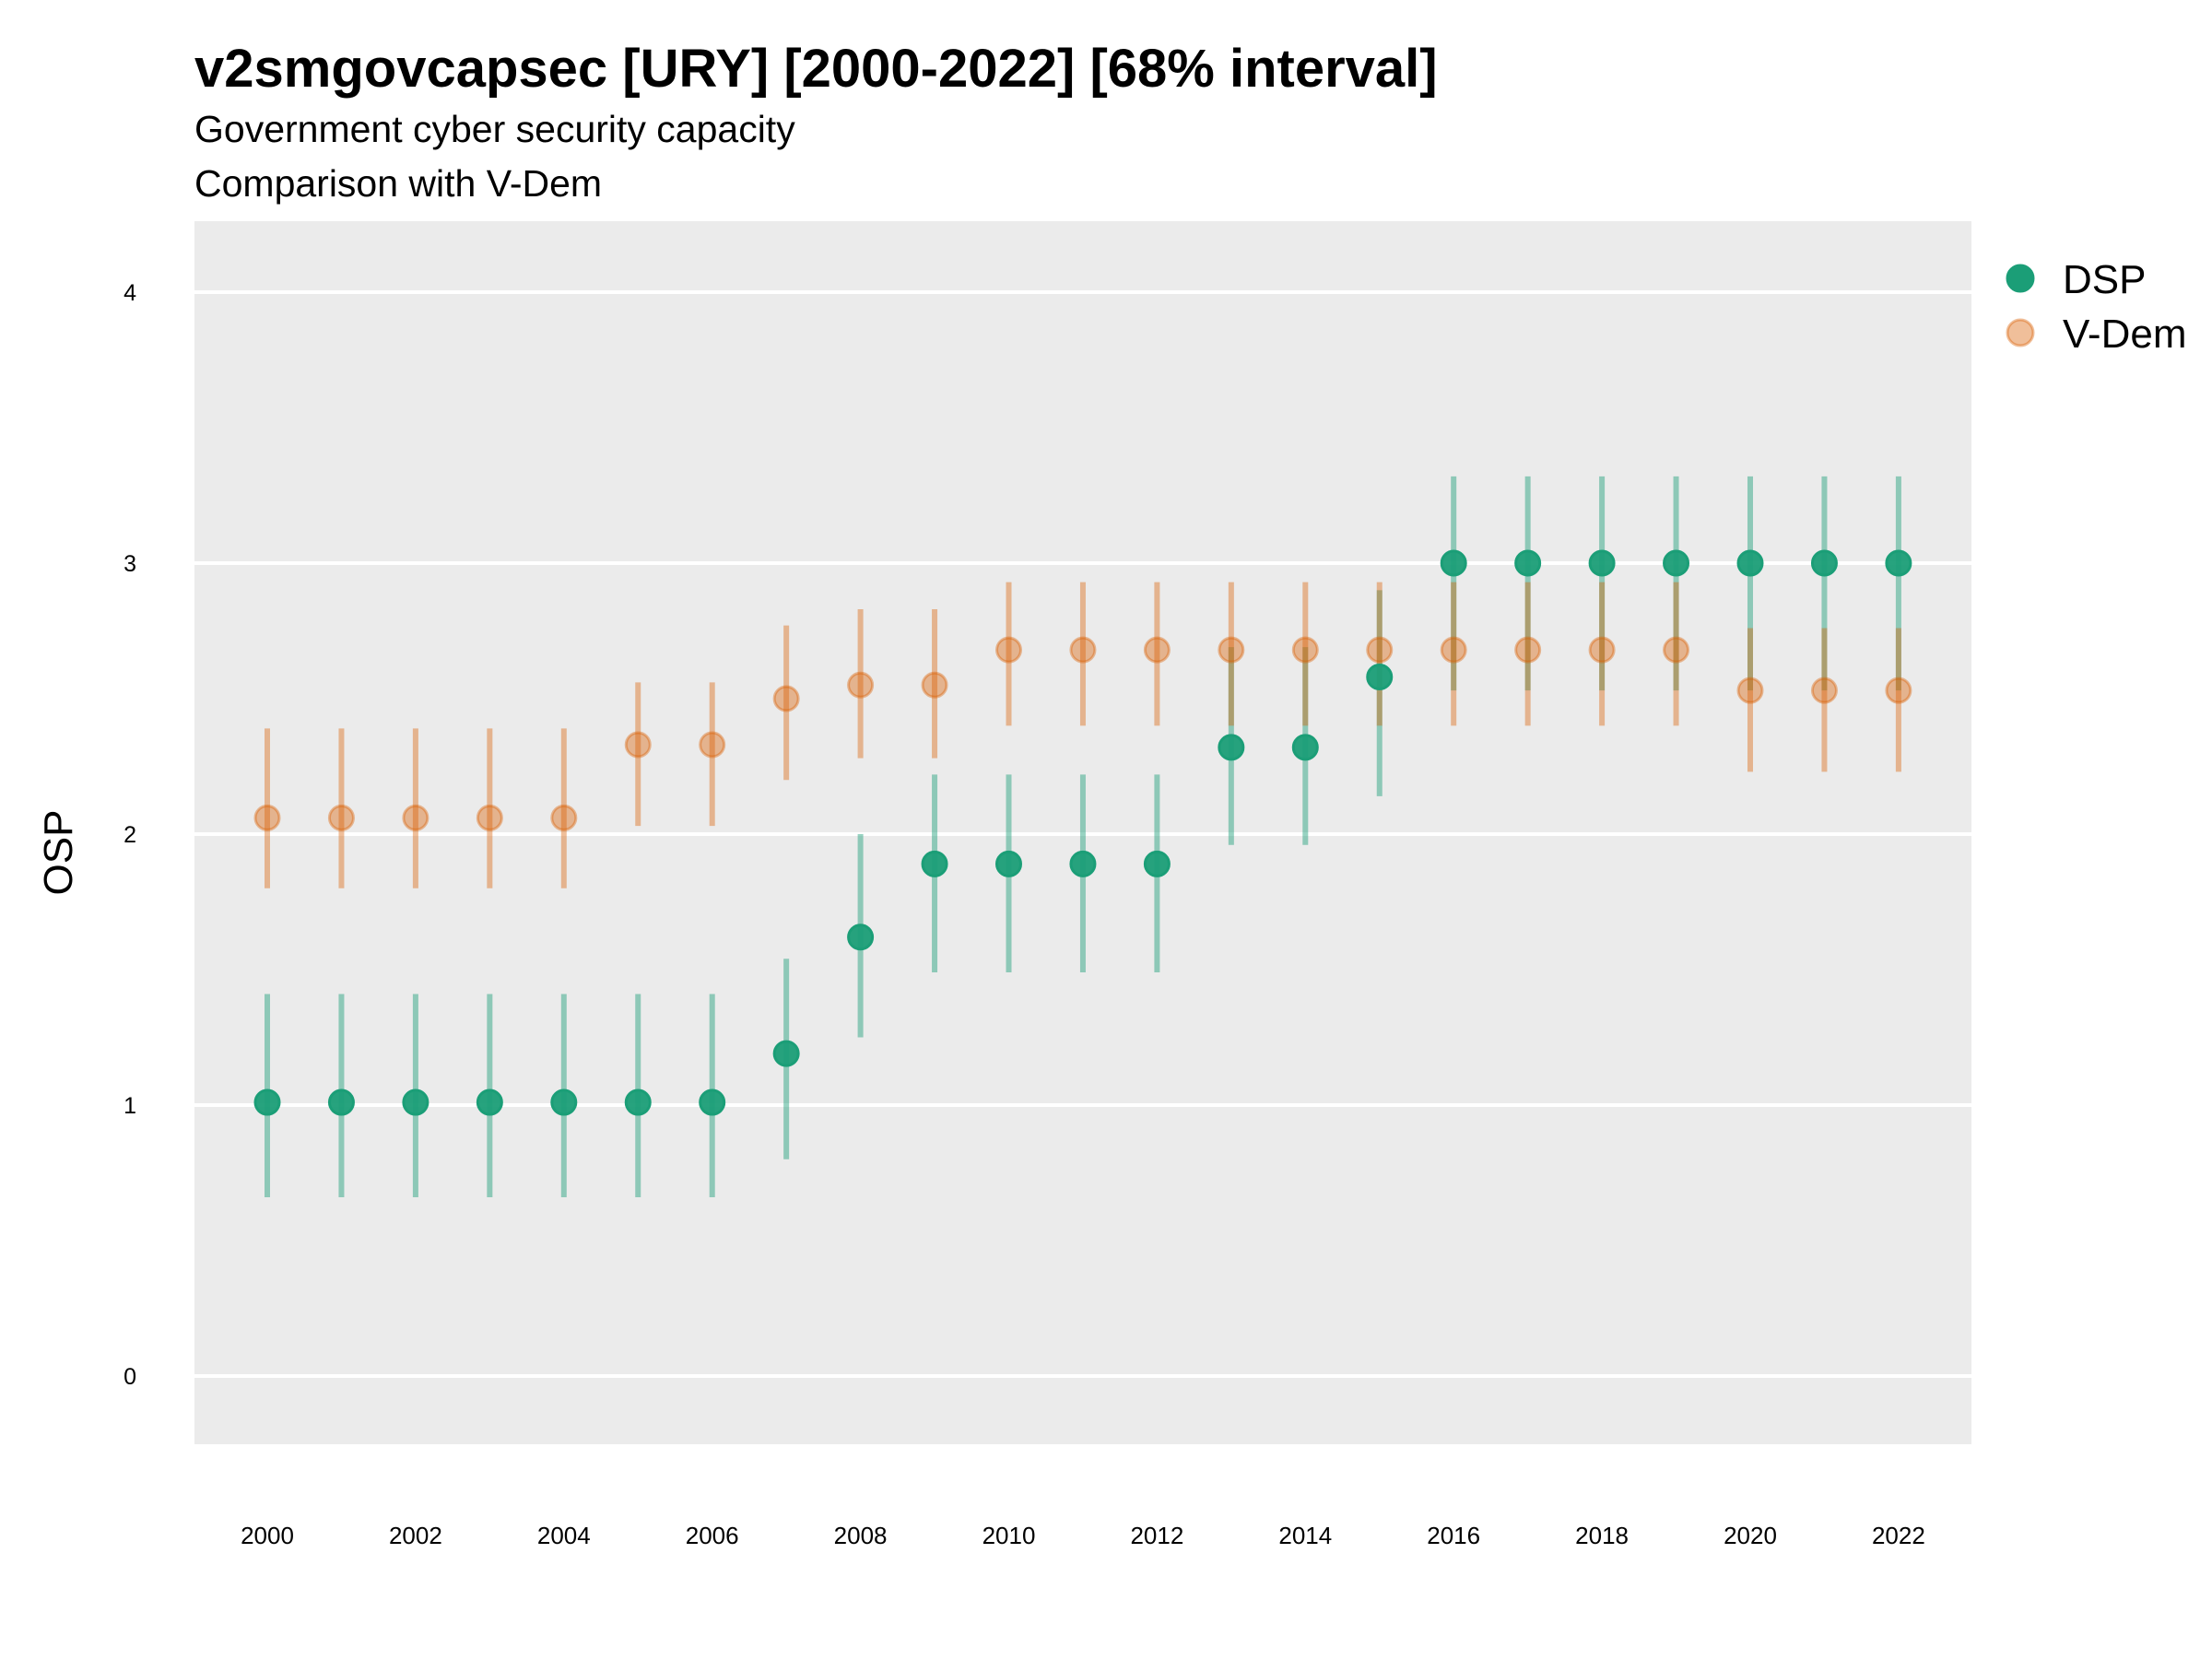 The height and width of the screenshot is (1659, 2212). I want to click on y-tick-label: 4, so click(130, 293).